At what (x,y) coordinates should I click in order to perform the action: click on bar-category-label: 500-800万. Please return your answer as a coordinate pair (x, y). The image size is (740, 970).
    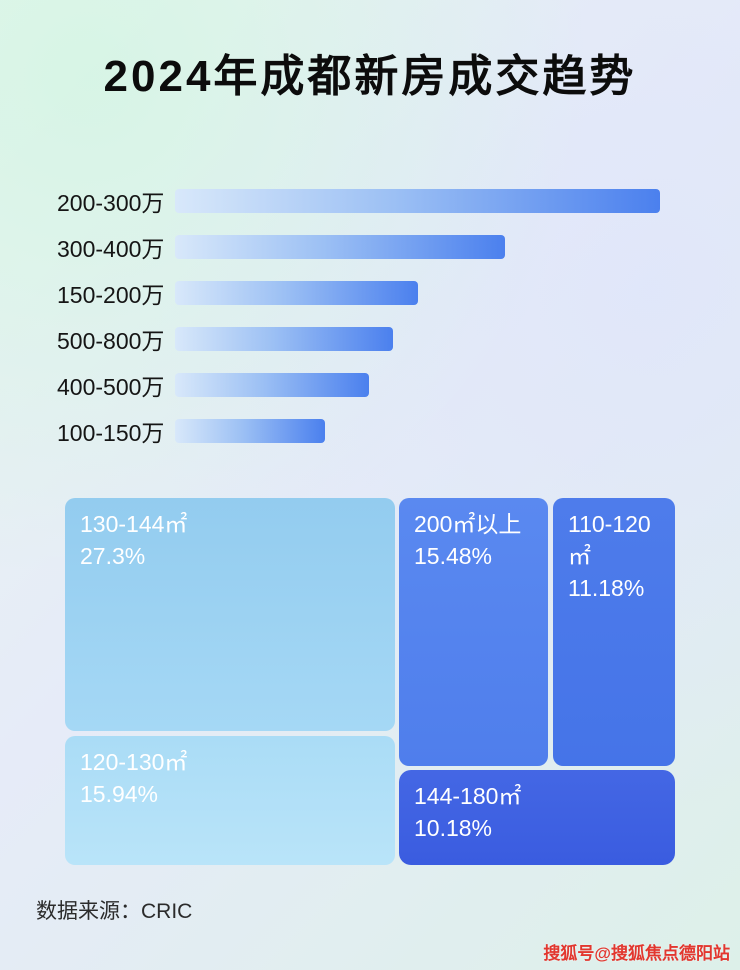
    Looking at the image, I should click on (111, 341).